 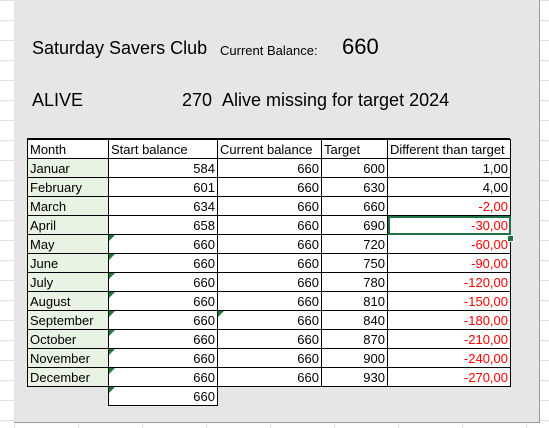 I want to click on difference-cell: -270,00, so click(x=449, y=377).